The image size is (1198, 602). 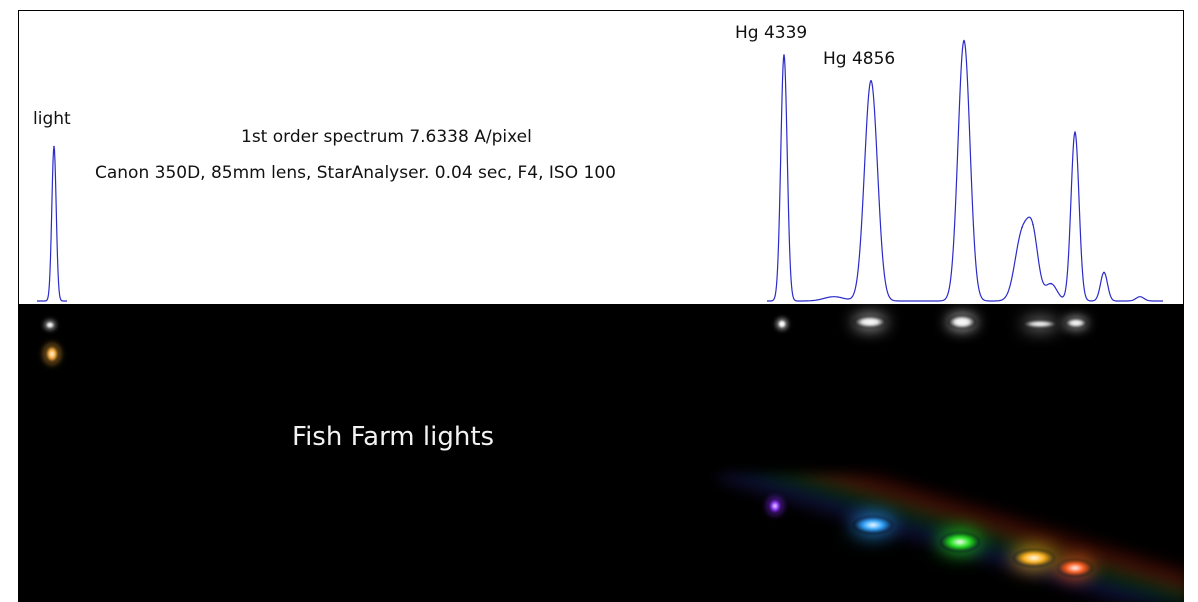 What do you see at coordinates (52, 354) in the screenshot?
I see `light-source-zero-order-orange` at bounding box center [52, 354].